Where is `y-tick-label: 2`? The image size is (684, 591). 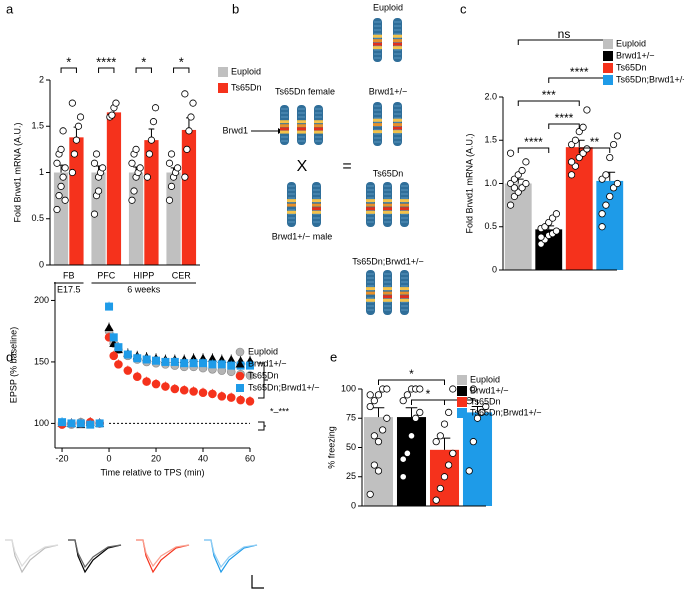 y-tick-label: 2 is located at coordinates (41, 79).